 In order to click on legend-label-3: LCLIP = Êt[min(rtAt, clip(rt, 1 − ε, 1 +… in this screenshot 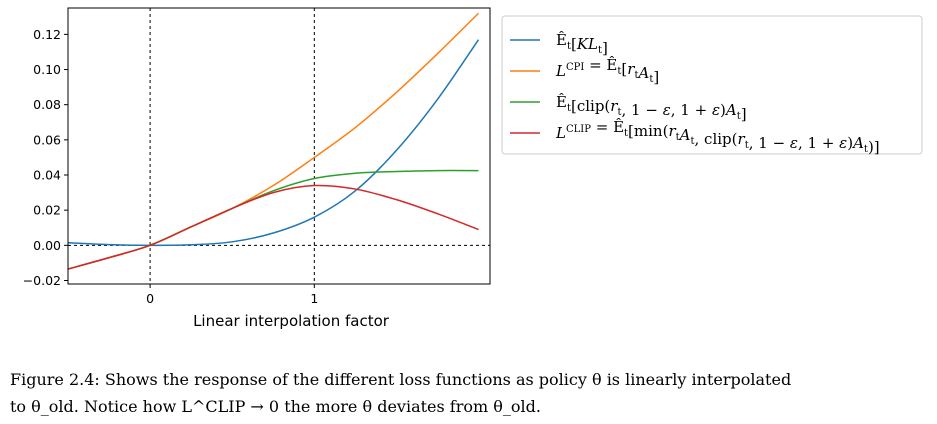, I will do `click(717, 137)`.